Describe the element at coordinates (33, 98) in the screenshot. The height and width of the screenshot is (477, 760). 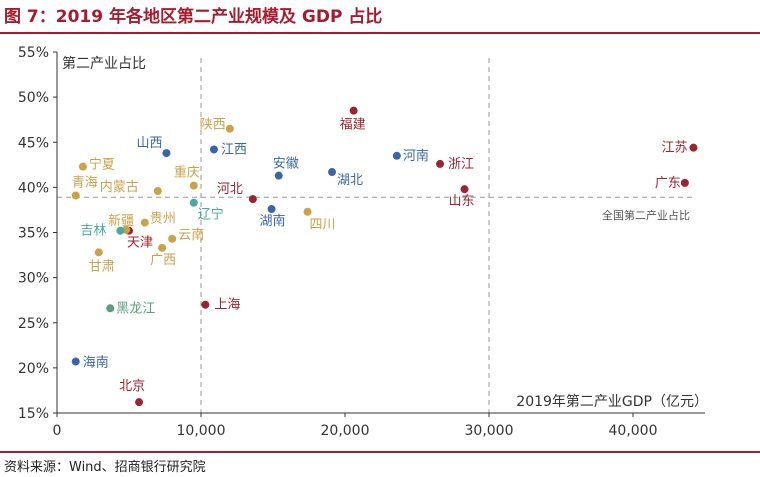
I see `y-tick-label: 50%` at that location.